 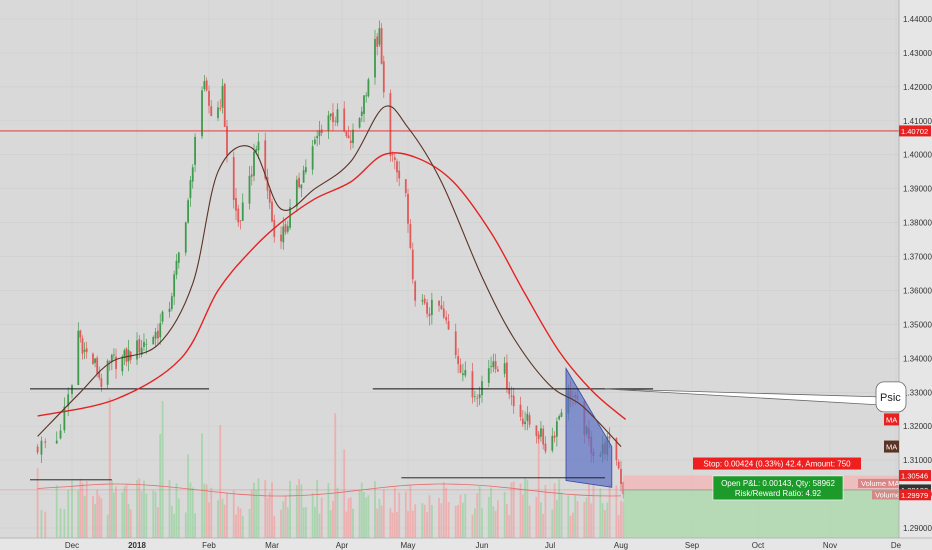 What do you see at coordinates (482, 545) in the screenshot?
I see `time-tick-label: Jun` at bounding box center [482, 545].